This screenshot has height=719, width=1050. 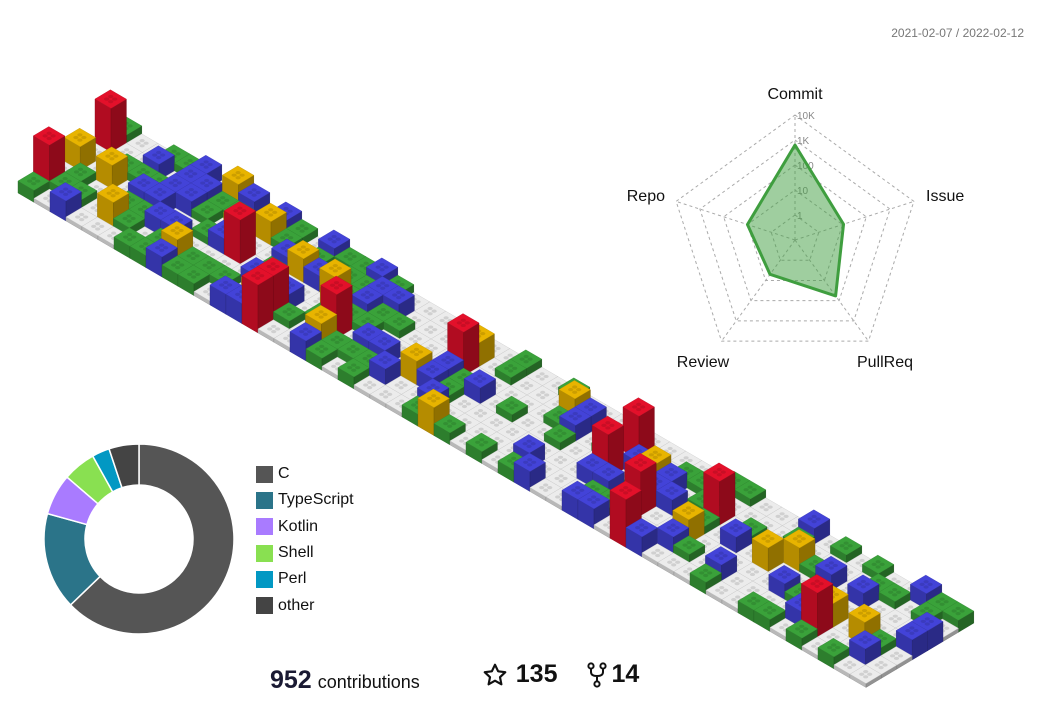 What do you see at coordinates (795, 94) in the screenshot?
I see `radar-axis-label-commit: Commit` at bounding box center [795, 94].